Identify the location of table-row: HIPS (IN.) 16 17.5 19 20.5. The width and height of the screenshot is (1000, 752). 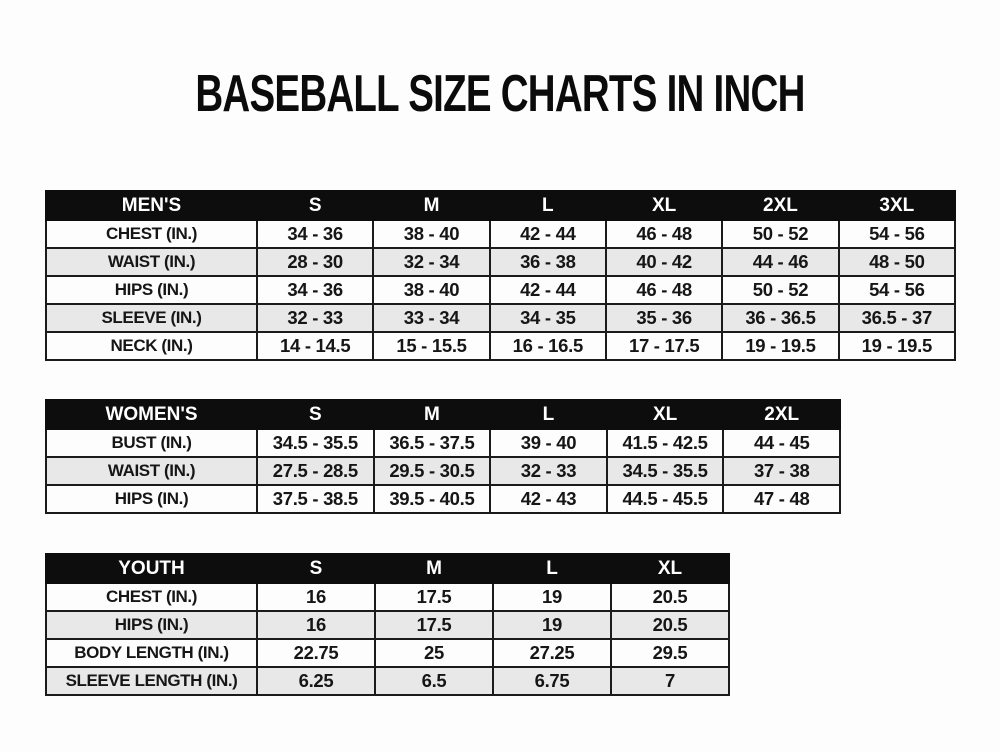
(387, 625).